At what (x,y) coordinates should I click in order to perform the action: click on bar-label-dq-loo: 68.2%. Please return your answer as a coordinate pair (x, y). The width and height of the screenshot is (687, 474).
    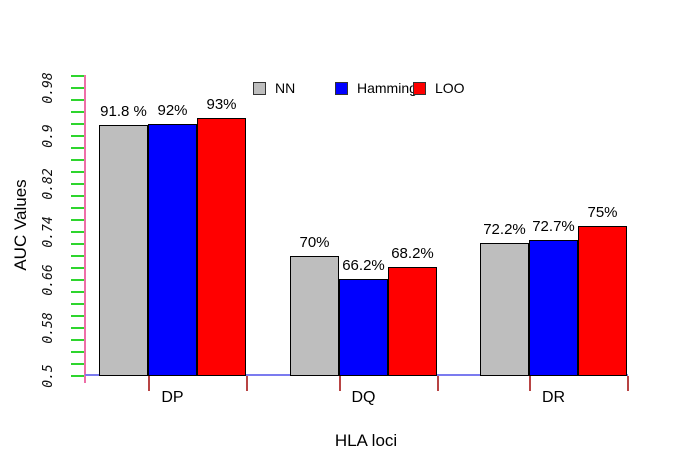
    Looking at the image, I should click on (412, 253).